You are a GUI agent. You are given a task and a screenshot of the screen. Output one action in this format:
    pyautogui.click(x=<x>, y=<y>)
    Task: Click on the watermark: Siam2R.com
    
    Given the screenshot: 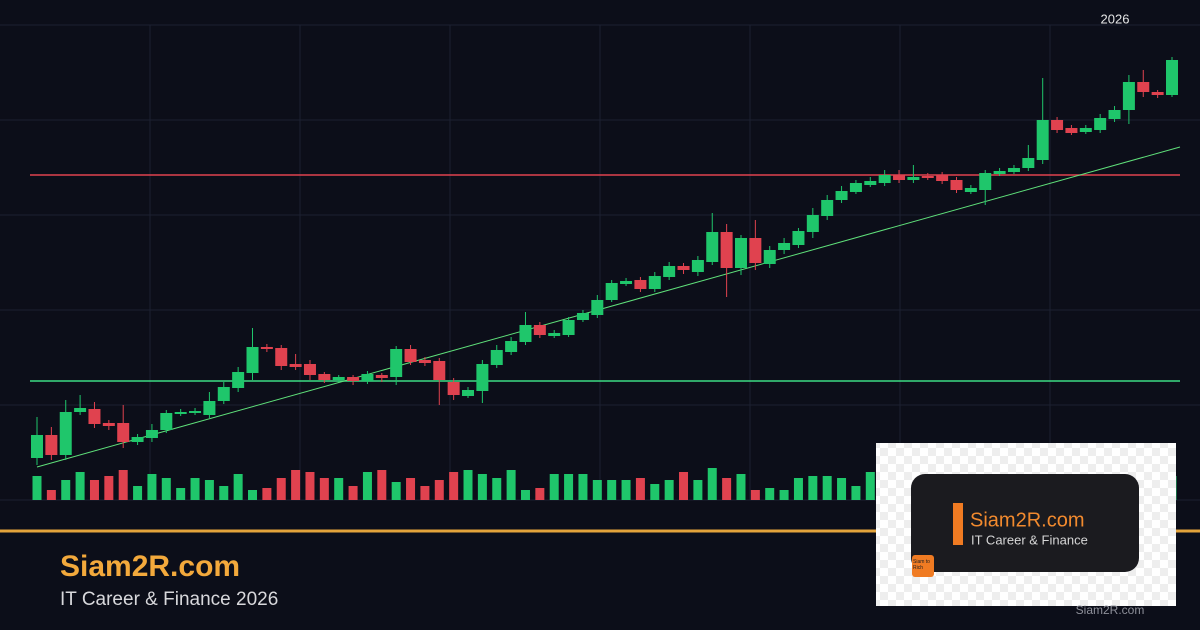 What is the action you would take?
    pyautogui.click(x=1110, y=610)
    